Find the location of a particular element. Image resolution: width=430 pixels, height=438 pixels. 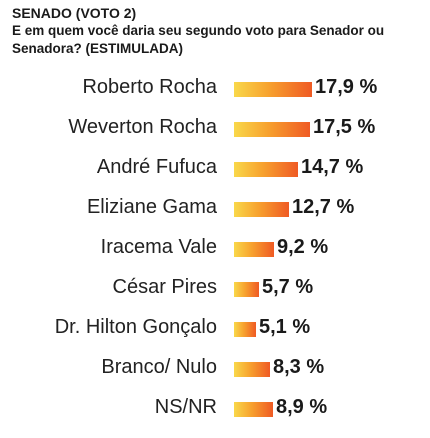

value-label: 5,1 % is located at coordinates (285, 327).